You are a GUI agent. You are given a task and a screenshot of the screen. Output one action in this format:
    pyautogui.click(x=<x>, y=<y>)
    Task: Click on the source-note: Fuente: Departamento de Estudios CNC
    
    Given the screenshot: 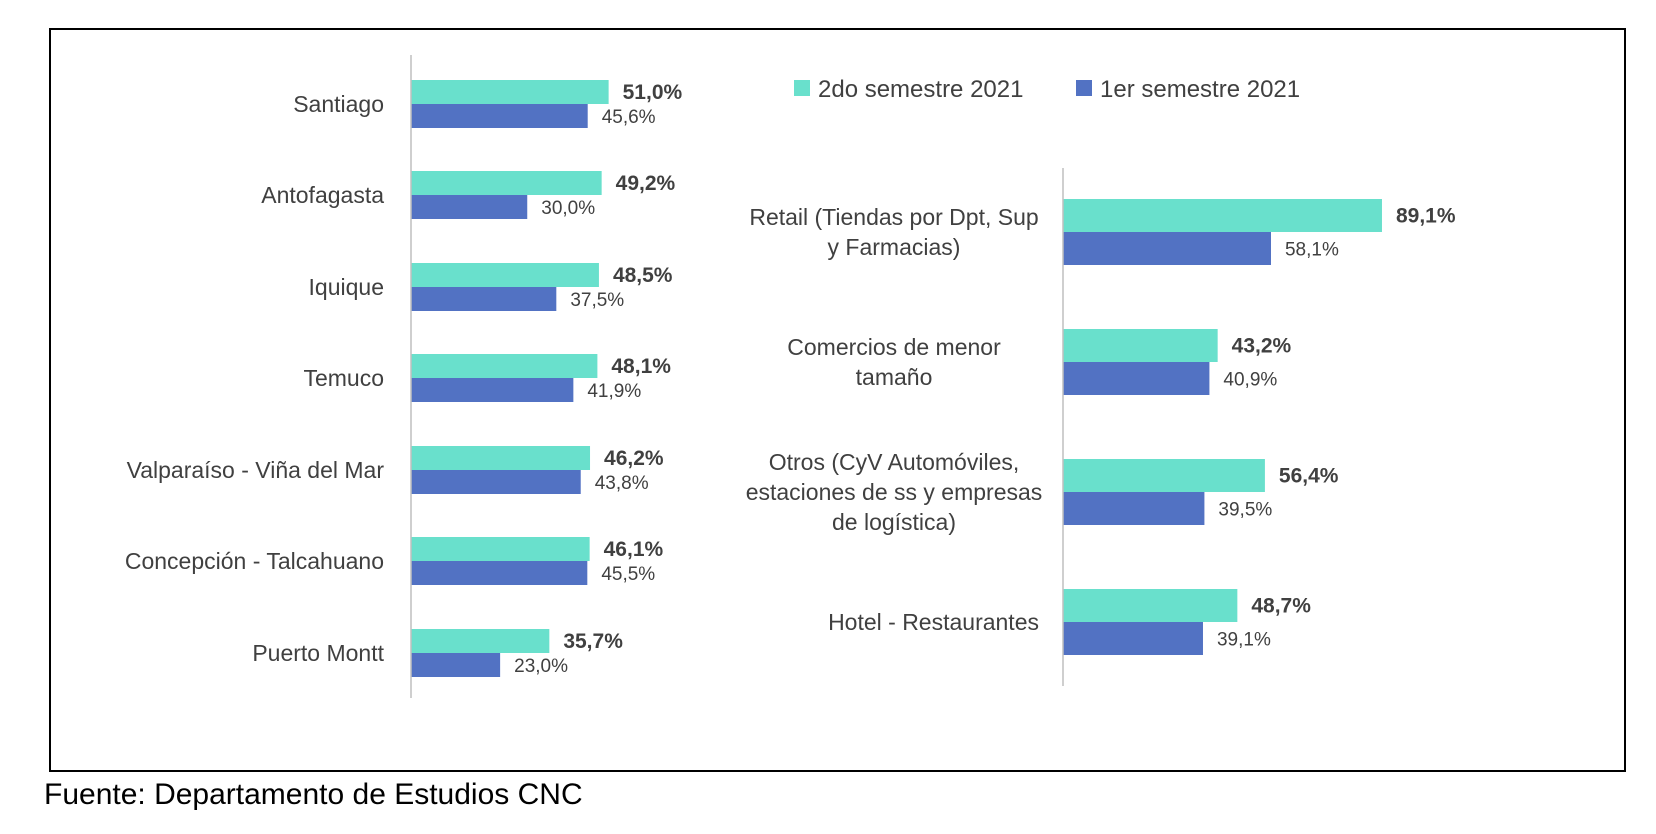 What is the action you would take?
    pyautogui.click(x=313, y=794)
    